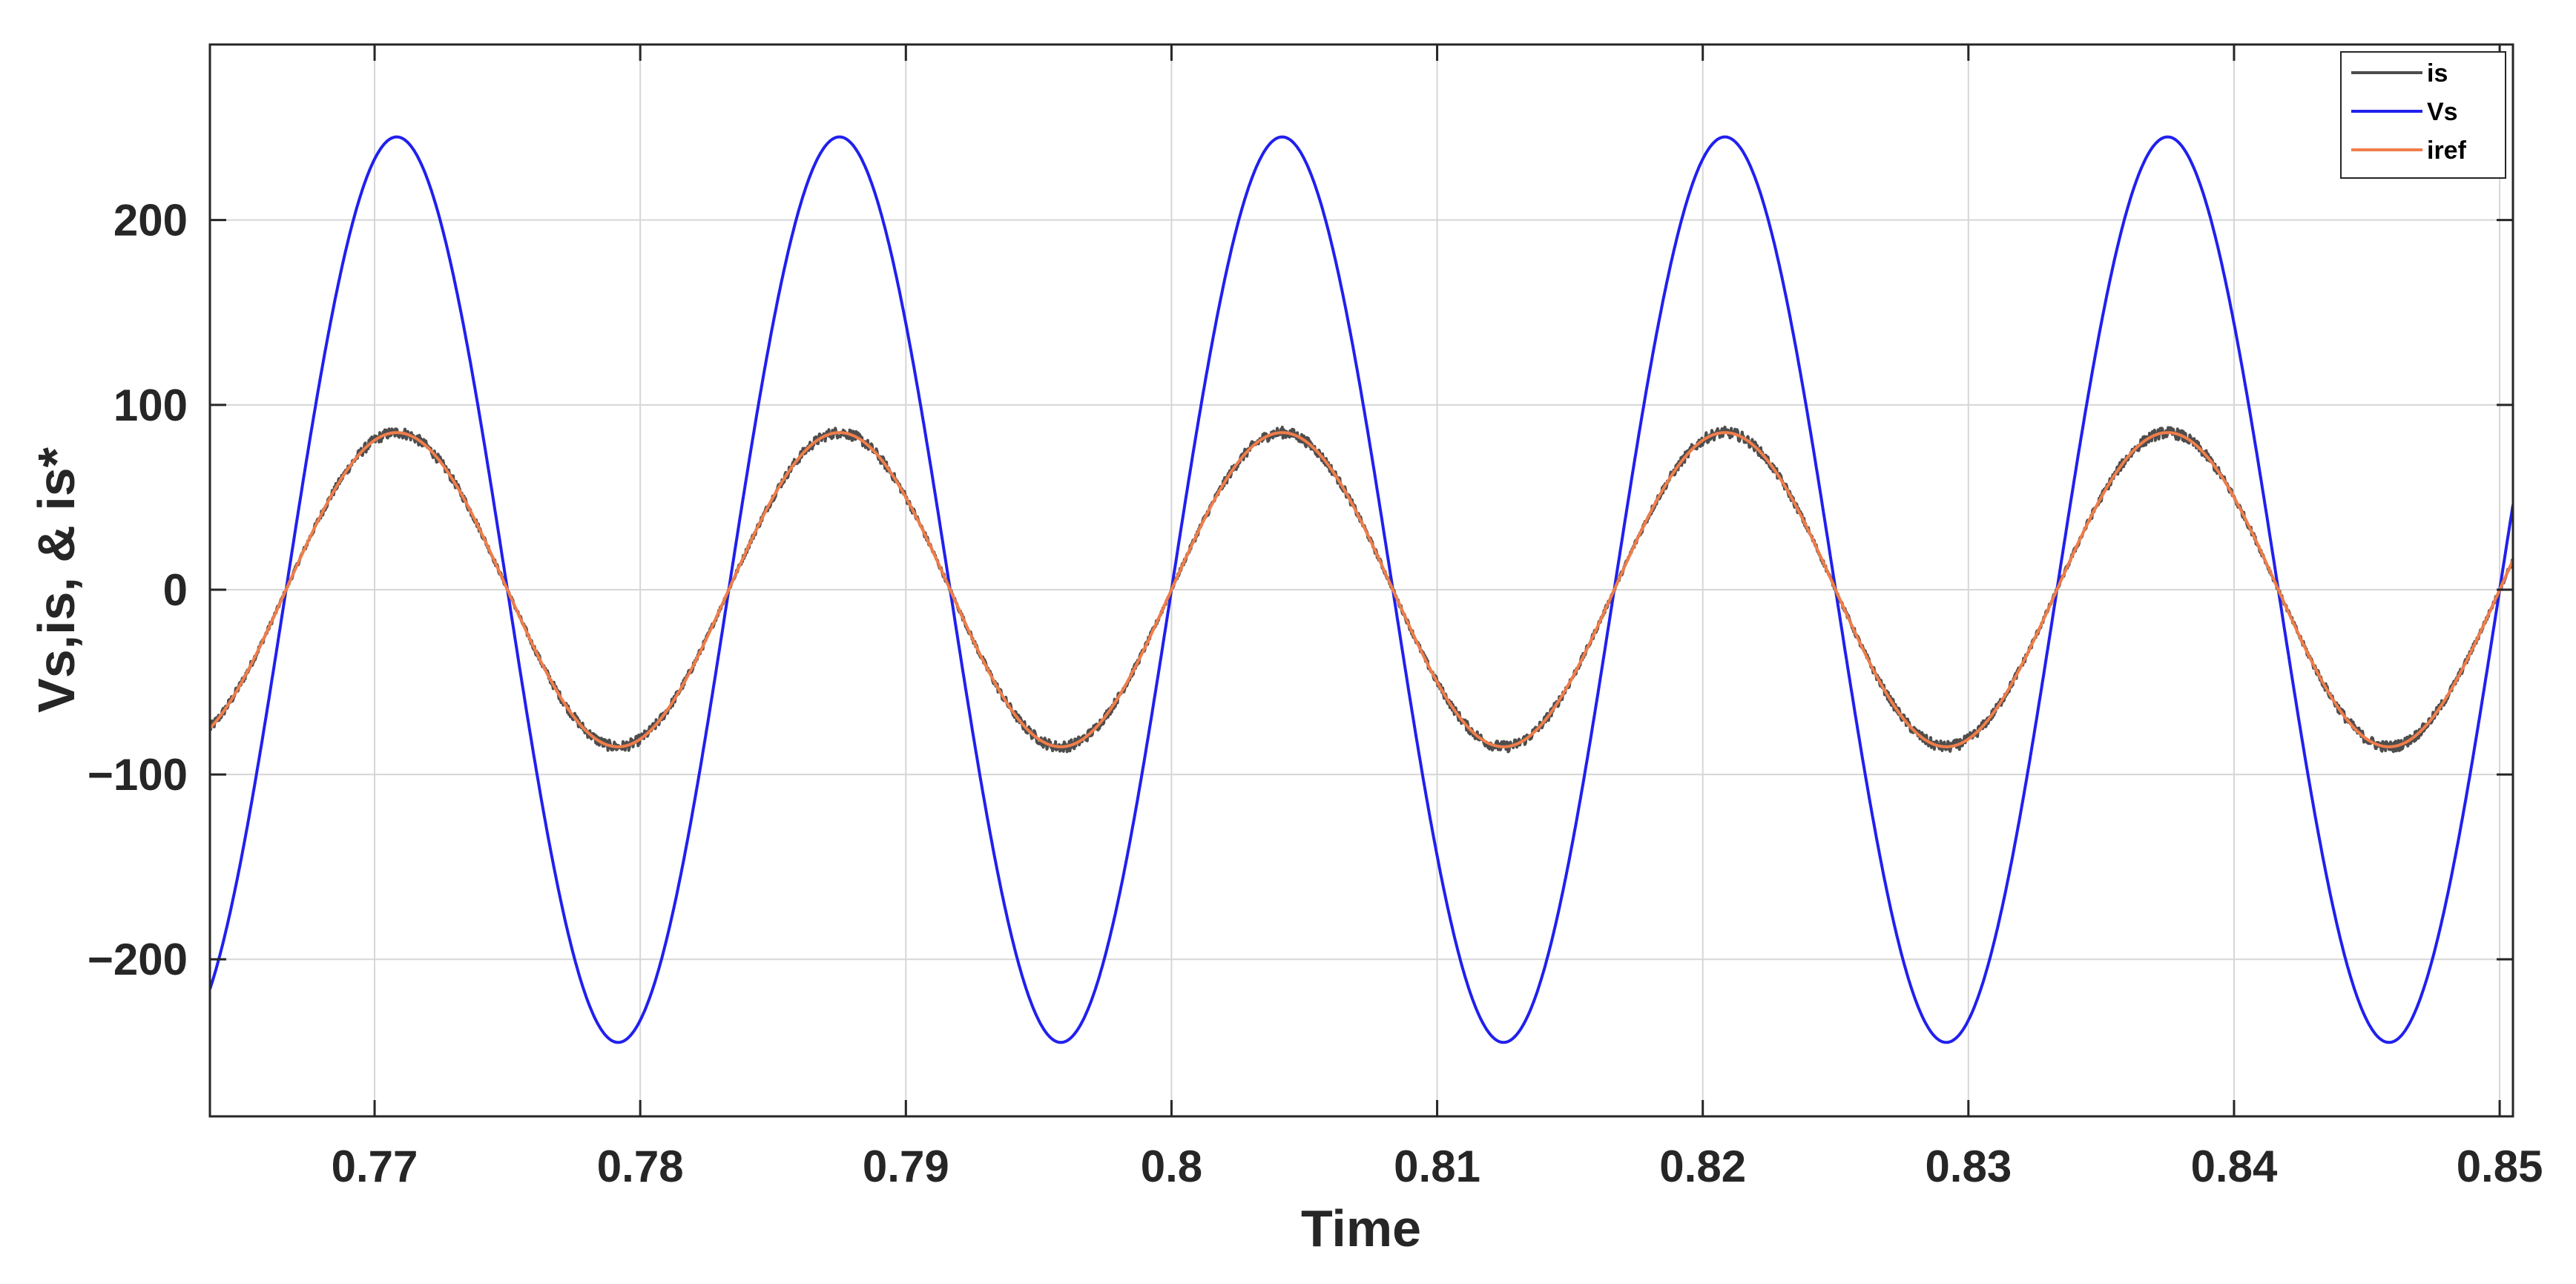 The width and height of the screenshot is (2576, 1284). What do you see at coordinates (641, 1166) in the screenshot?
I see `x-tick-label: 0.78` at bounding box center [641, 1166].